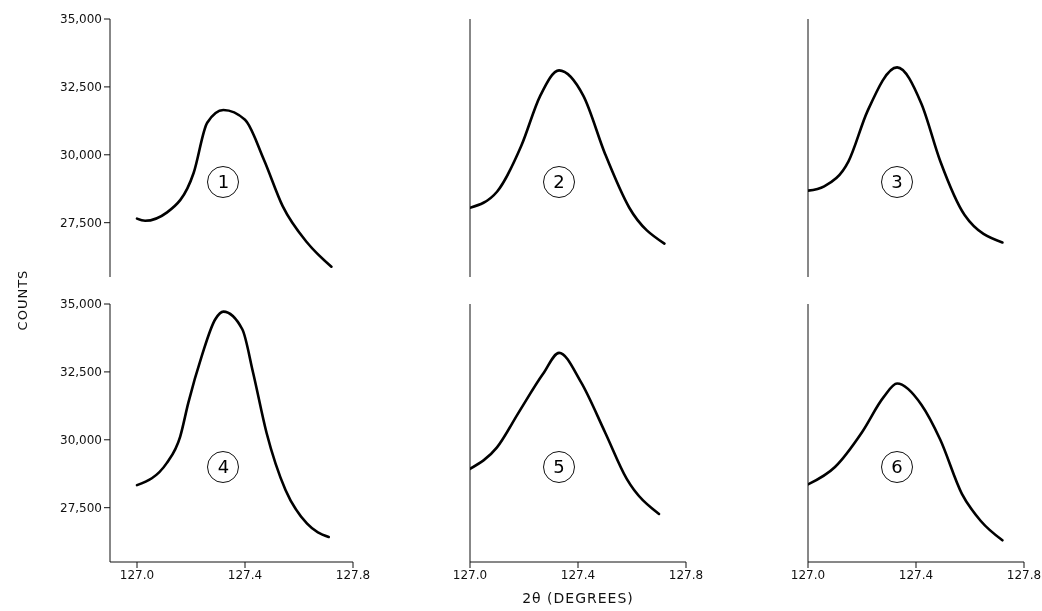 The image size is (1042, 611). Describe the element at coordinates (559, 181) in the screenshot. I see `text: 2` at that location.